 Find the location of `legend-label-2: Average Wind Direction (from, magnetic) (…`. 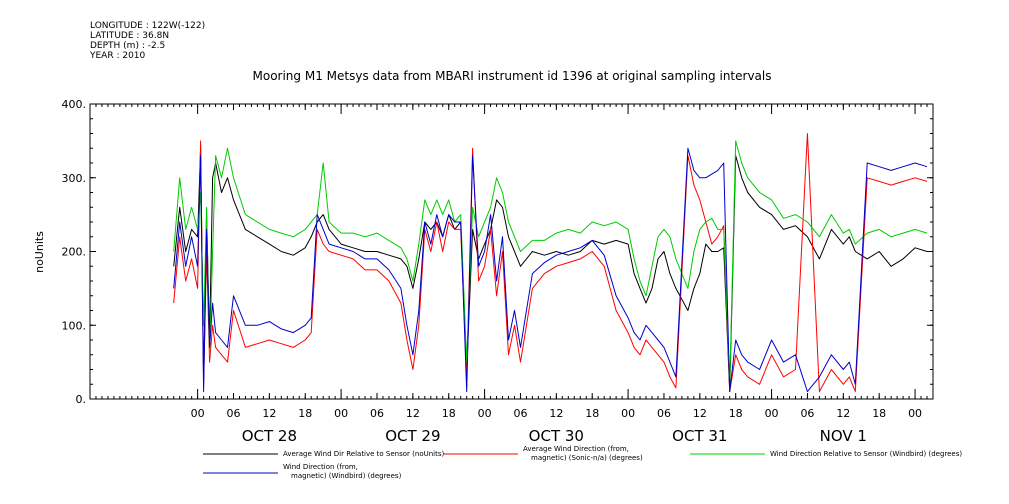

legend-label-2: Average Wind Direction (from, magnetic) (… is located at coordinates (583, 453).